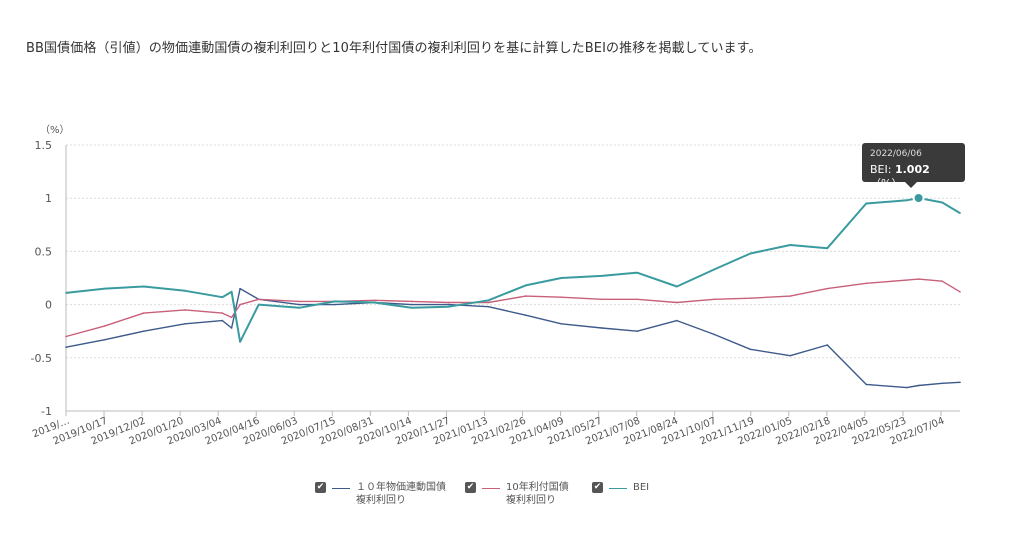  I want to click on chart-legend: ✔ １０年物価連動国債 複利利回り ✔ 10年利付国債 複利利回り ✔ BEI, so click(512, 501).